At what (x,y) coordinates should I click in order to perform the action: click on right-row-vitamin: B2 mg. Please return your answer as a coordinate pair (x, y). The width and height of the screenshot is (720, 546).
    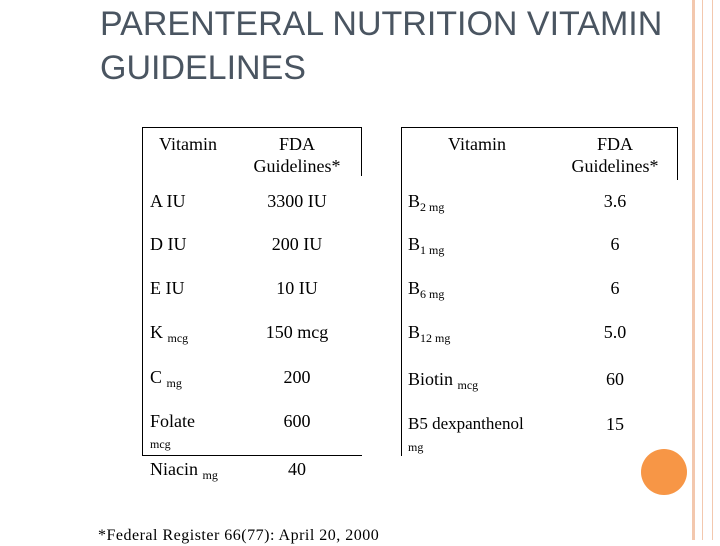
    Looking at the image, I should click on (426, 202).